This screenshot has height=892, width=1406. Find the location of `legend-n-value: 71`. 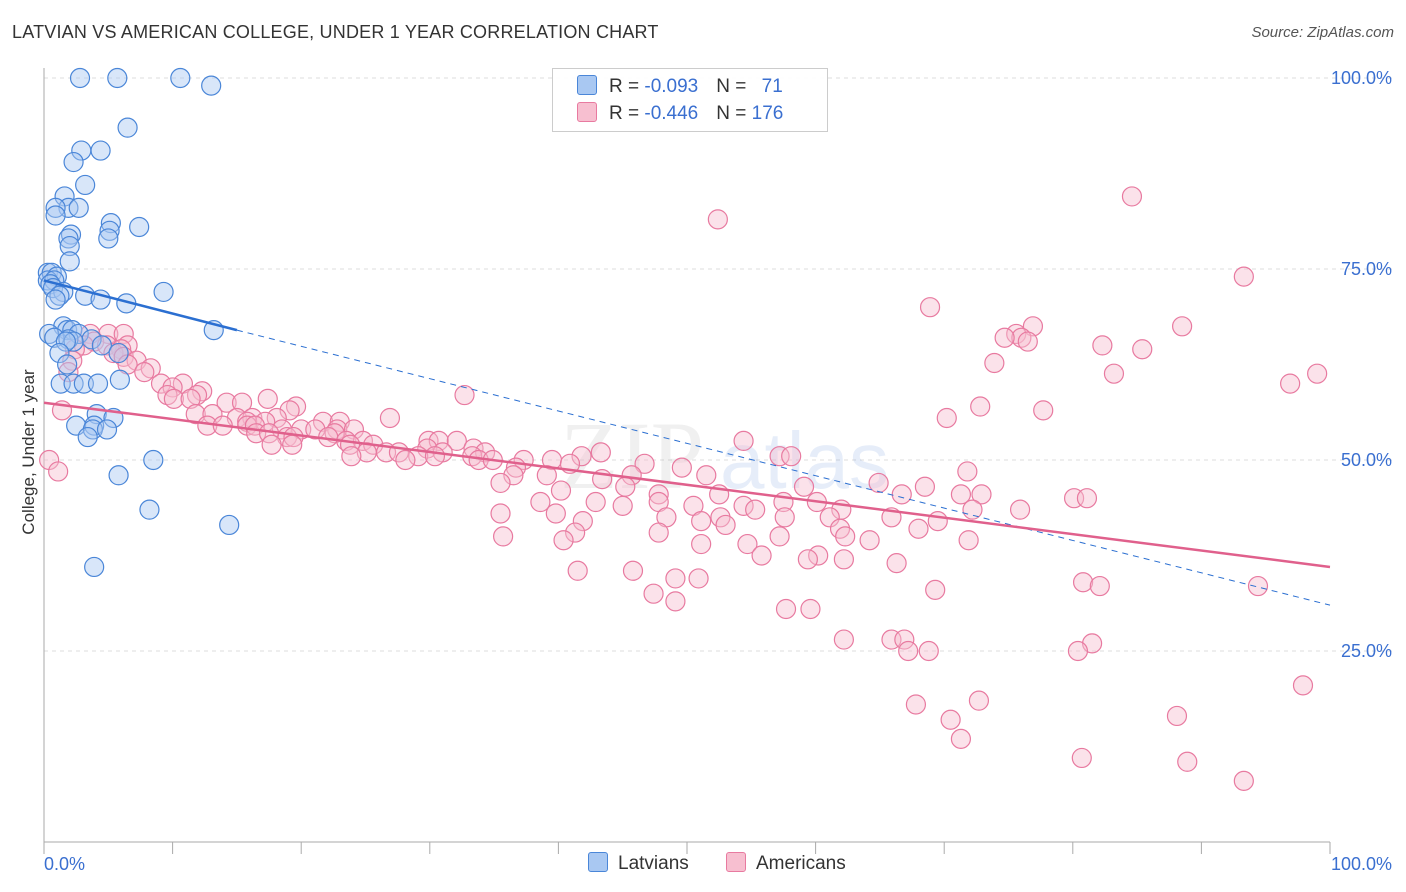

legend-n-value: 71 is located at coordinates (772, 86).